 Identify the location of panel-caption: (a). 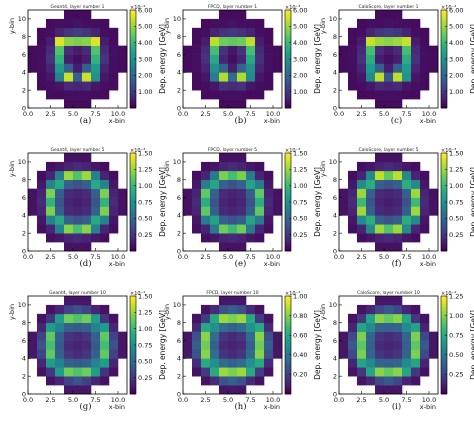
(86, 120).